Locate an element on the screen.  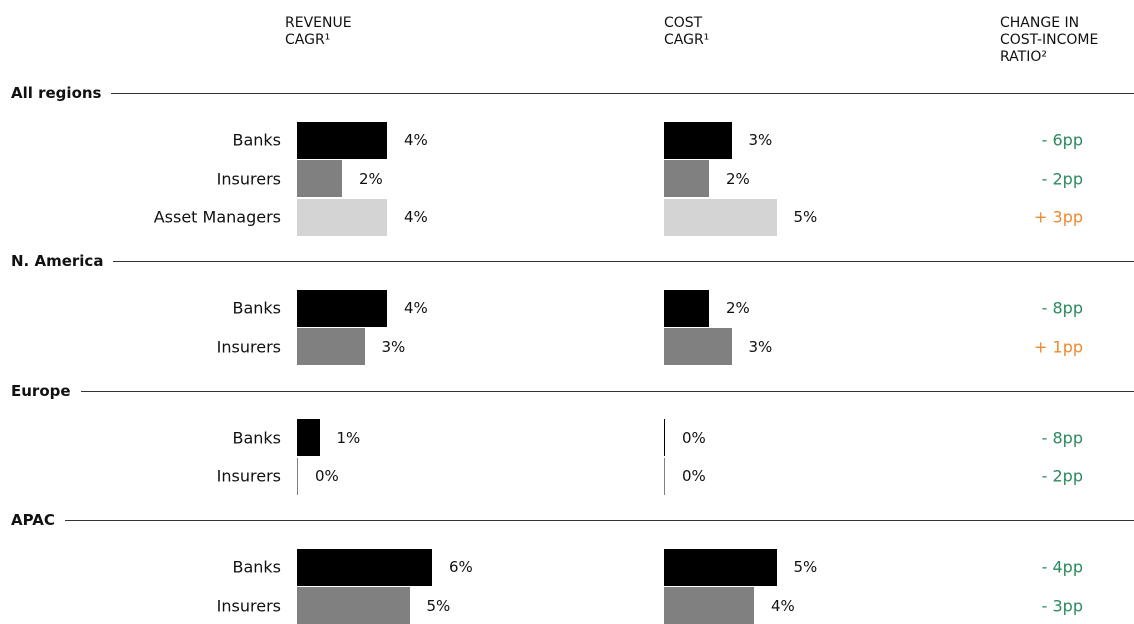
group-label: APAC is located at coordinates (38, 520).